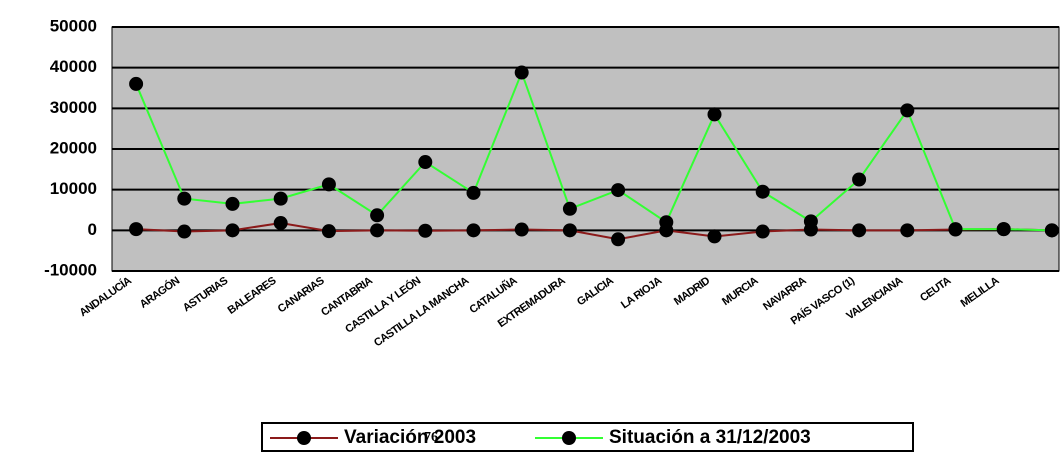 The height and width of the screenshot is (452, 1060). Describe the element at coordinates (73, 25) in the screenshot. I see `y-tick-label: 50000` at that location.